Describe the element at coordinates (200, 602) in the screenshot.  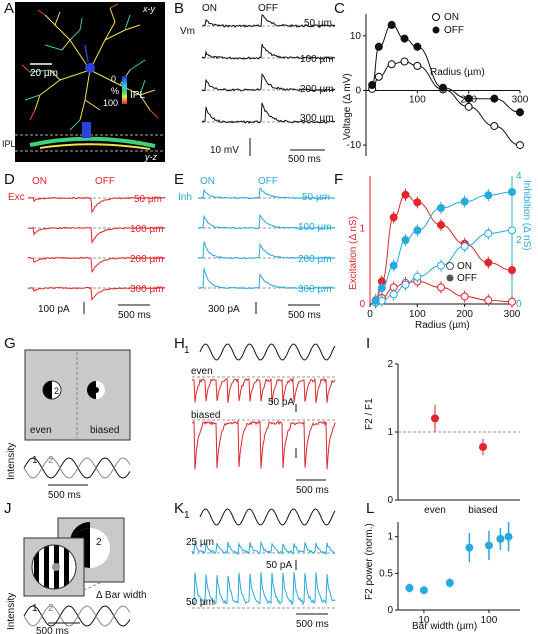
I see `k-width-50: 50 µm` at that location.